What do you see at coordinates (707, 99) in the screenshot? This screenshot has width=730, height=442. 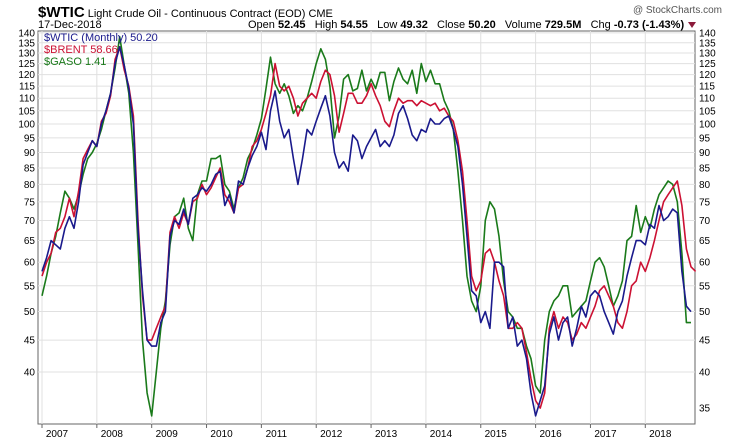 I see `y-tick-label-right: 110` at bounding box center [707, 99].